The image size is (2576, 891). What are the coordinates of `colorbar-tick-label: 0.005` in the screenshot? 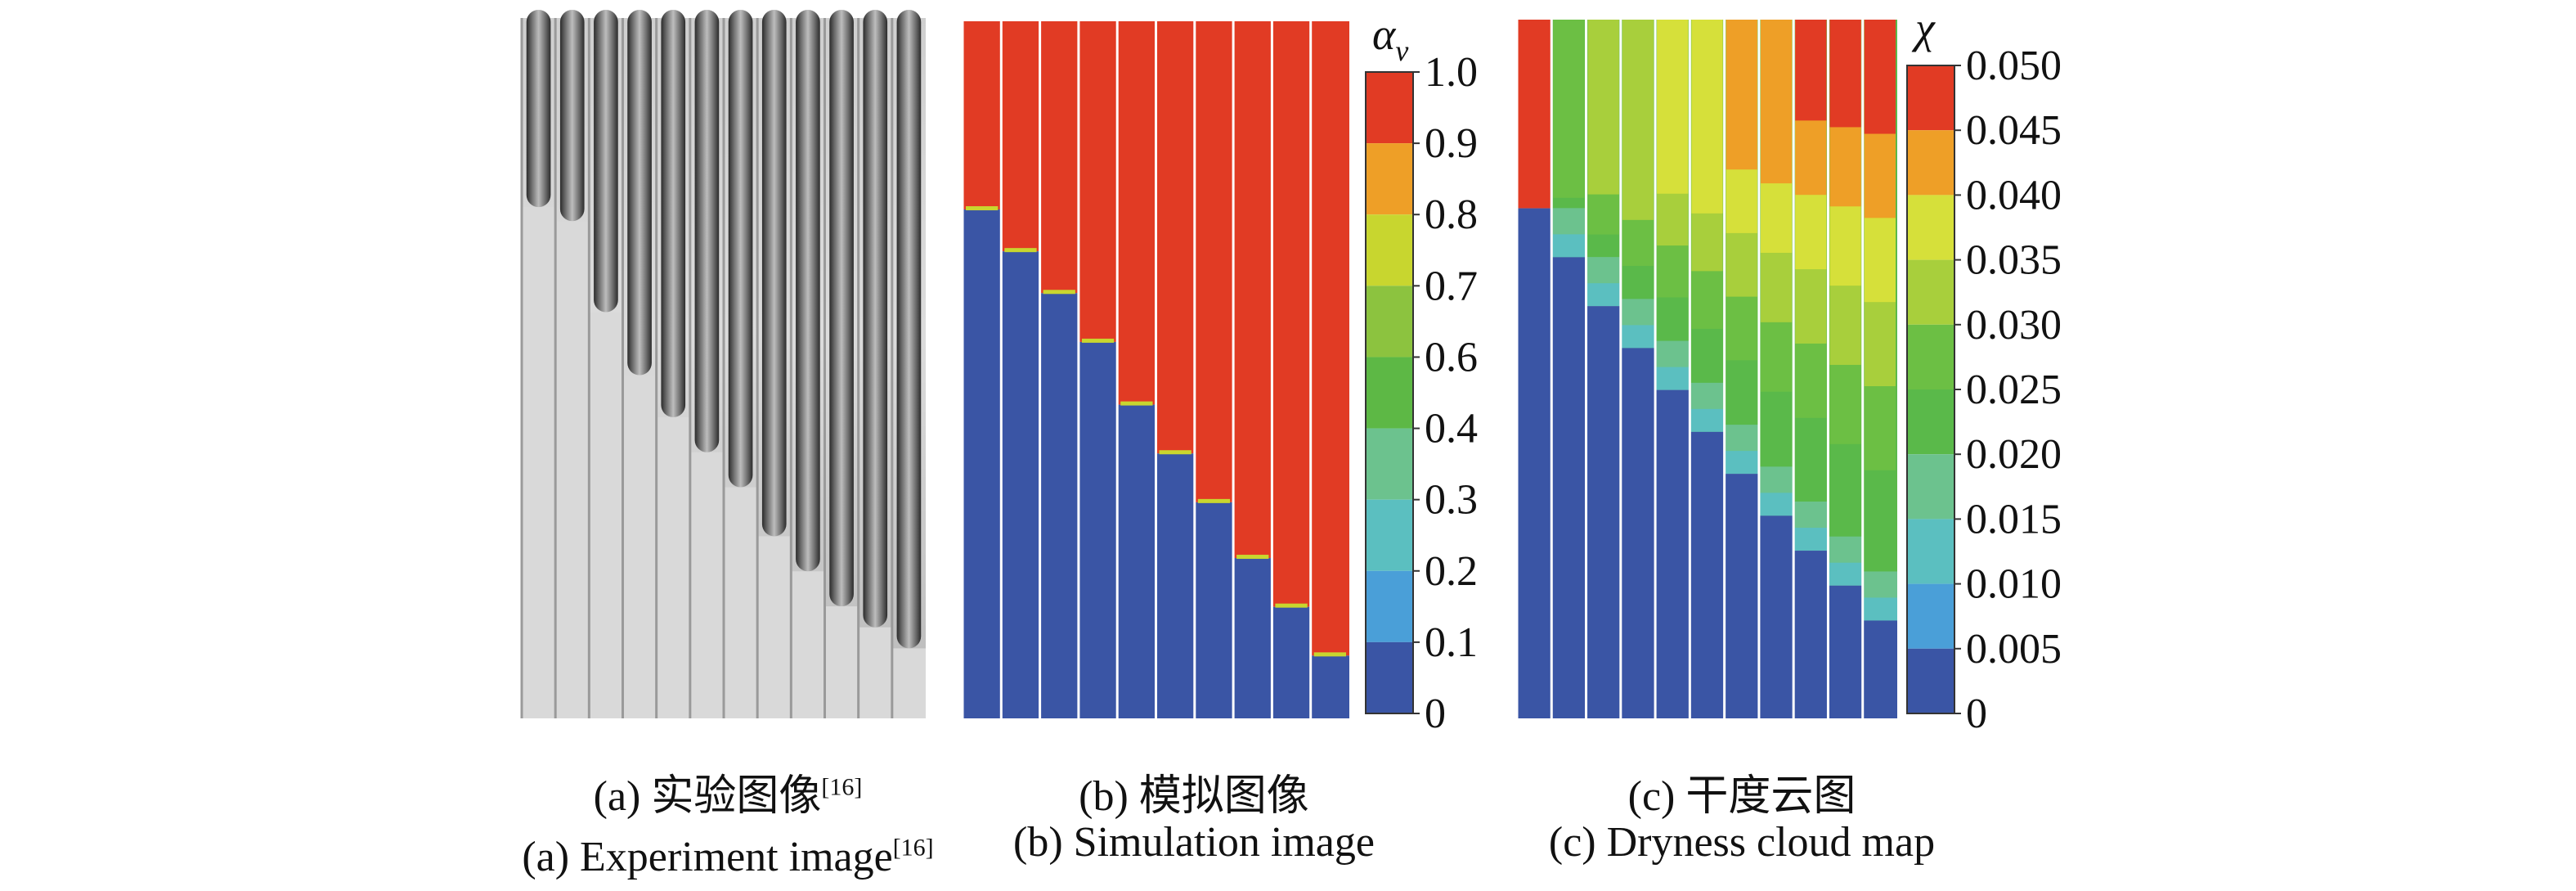 It's located at (2014, 650).